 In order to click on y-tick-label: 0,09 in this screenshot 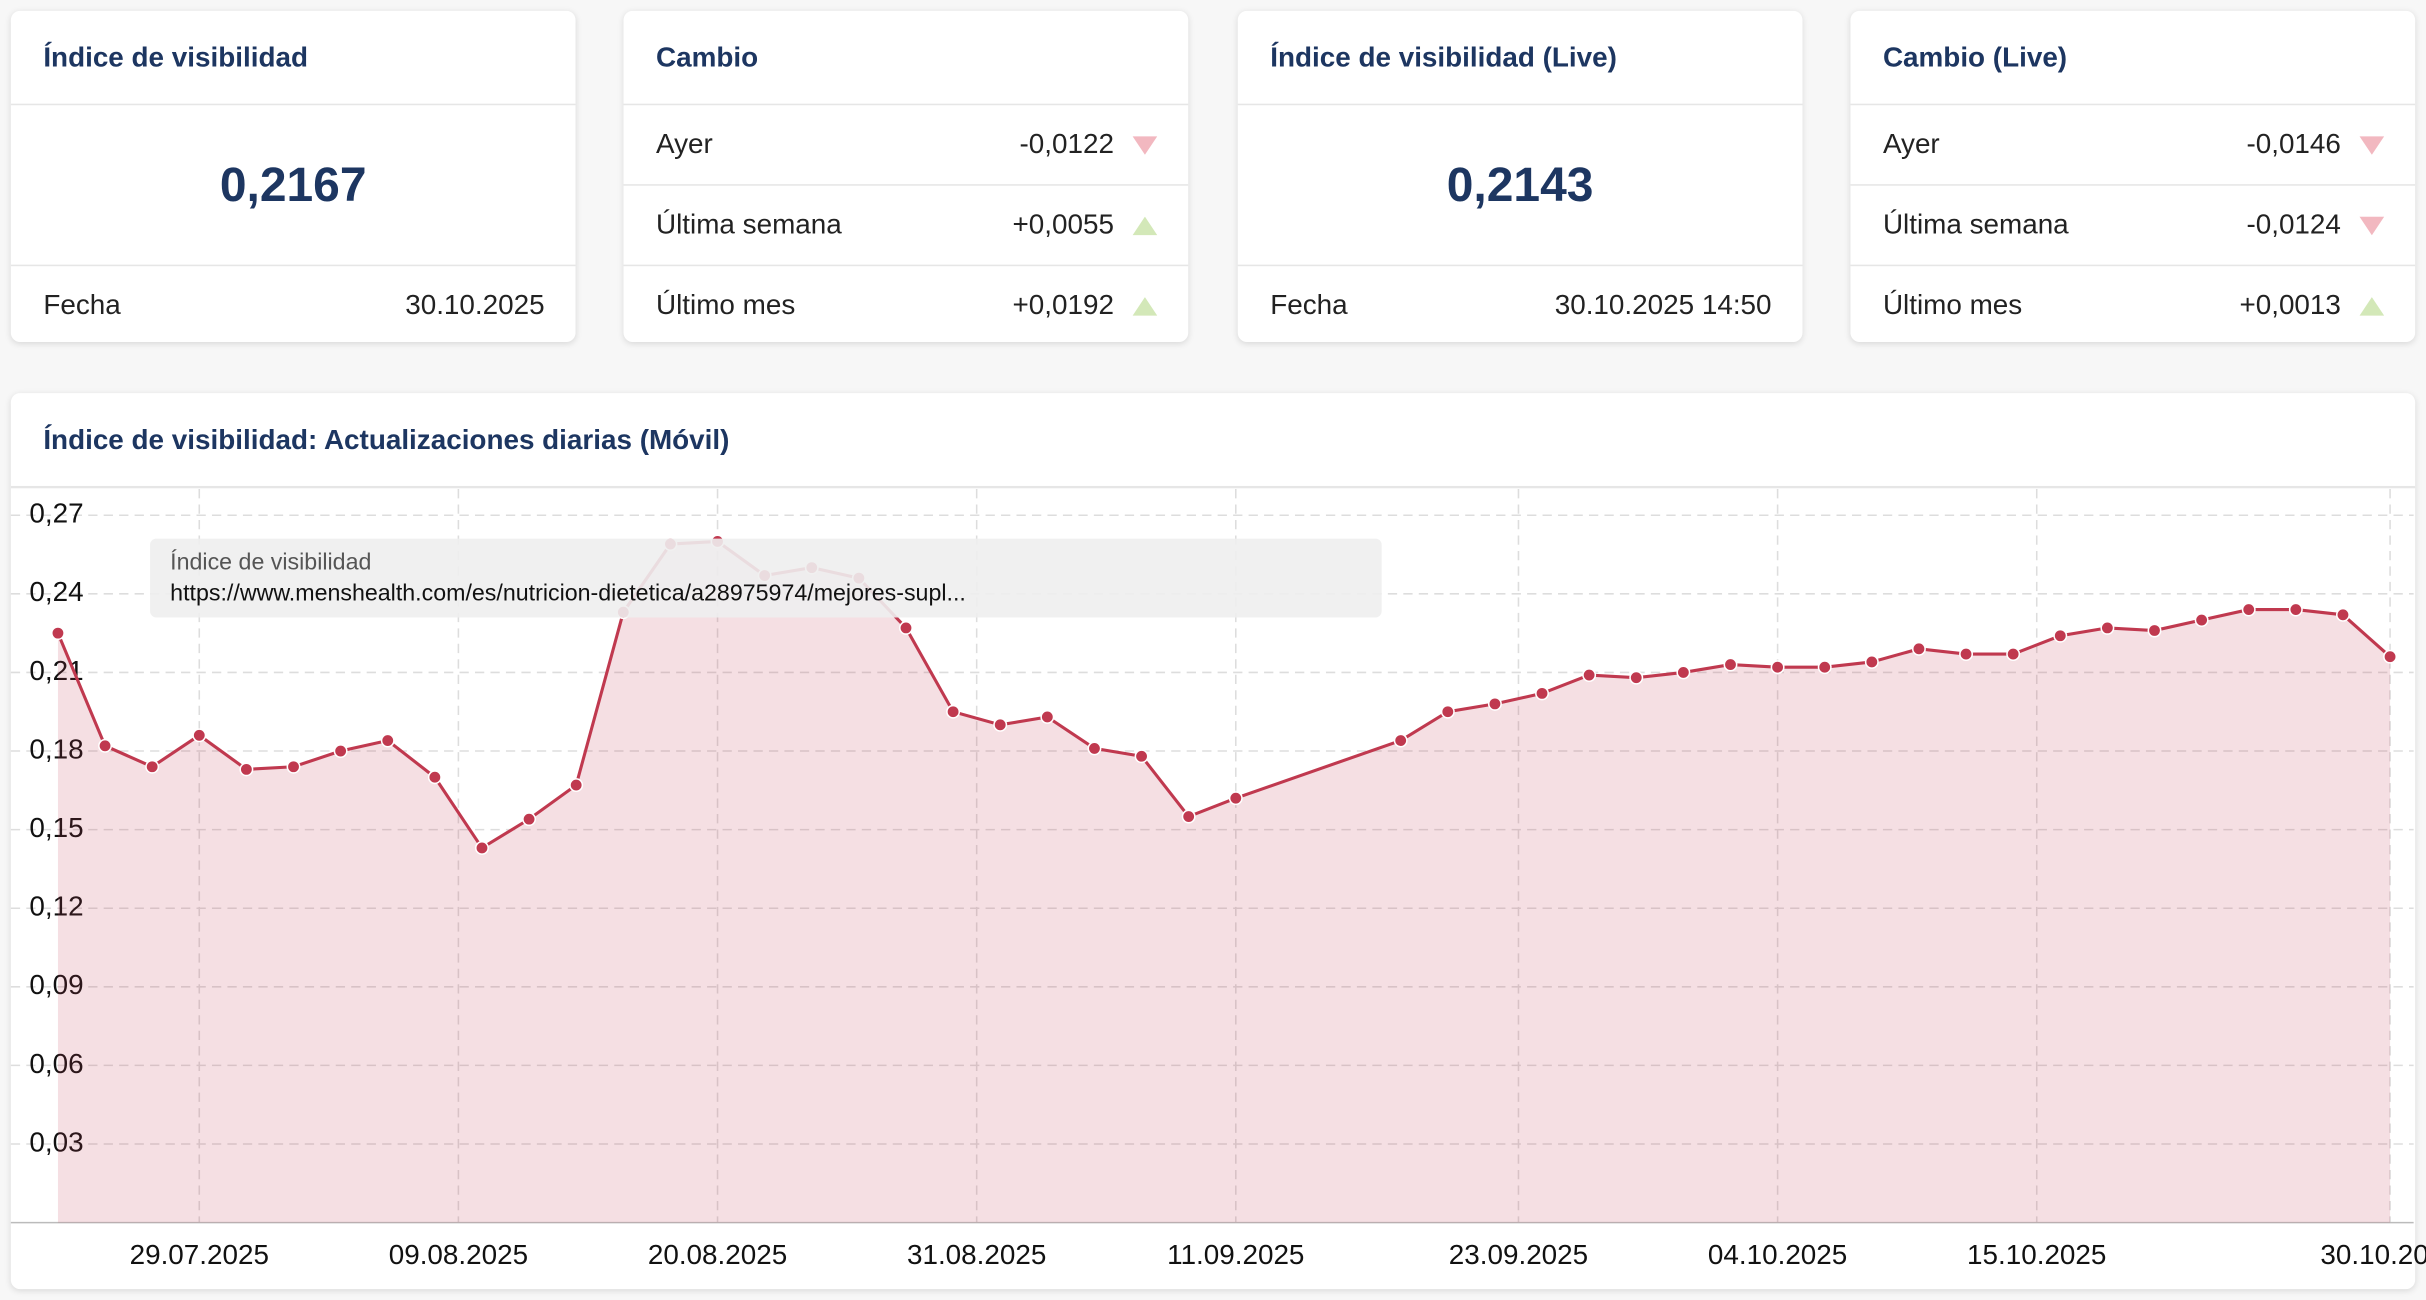, I will do `click(56, 984)`.